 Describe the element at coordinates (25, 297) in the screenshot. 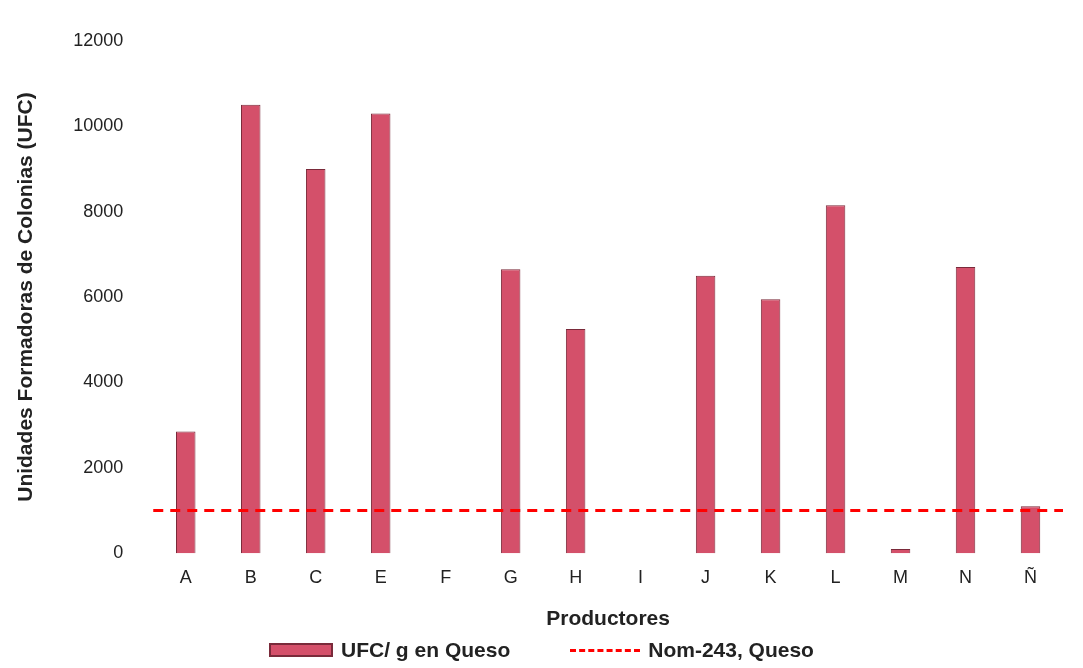

I see `y-axis-title: Unidades Formadoras de Colonias (UFC)` at that location.